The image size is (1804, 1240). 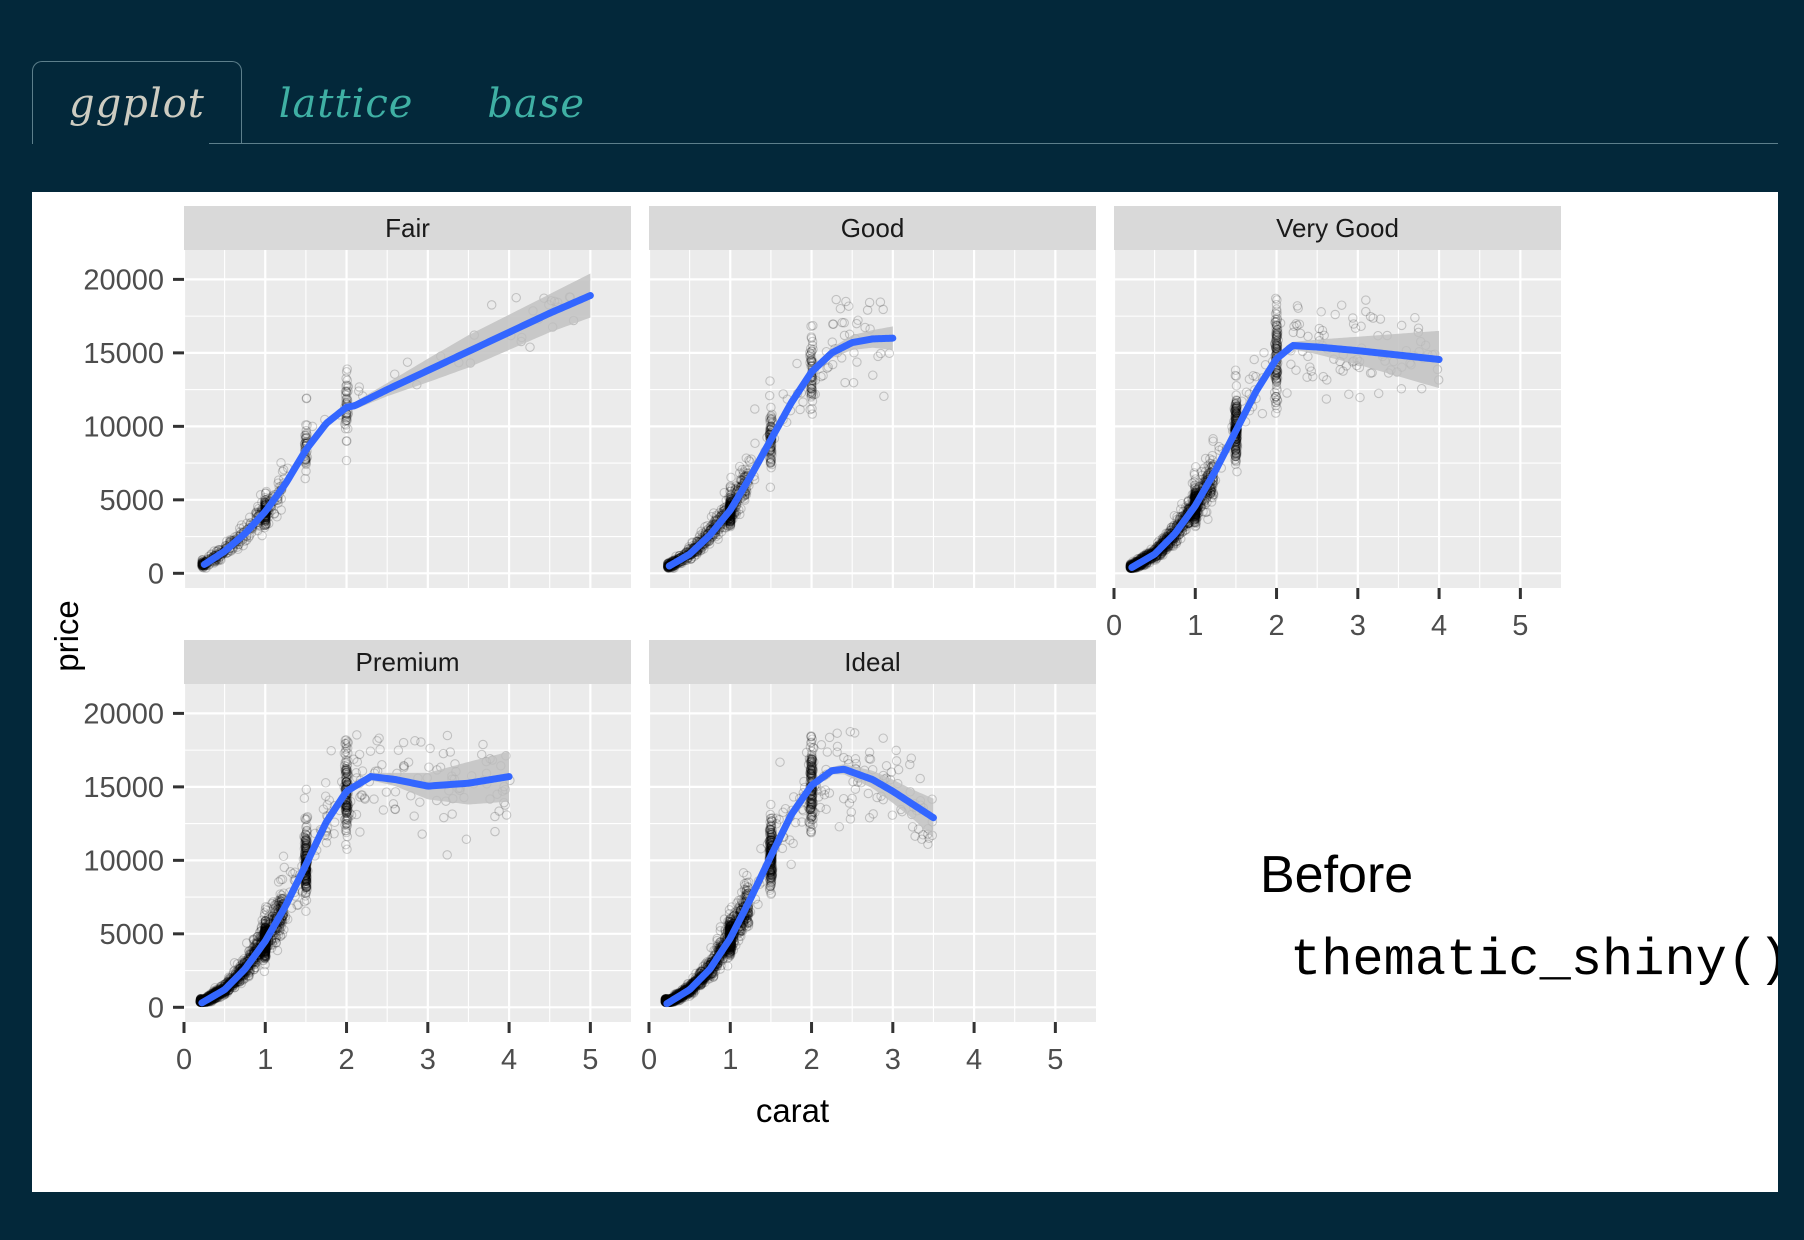 I want to click on tab-ggplot: ggplot, so click(x=137, y=102).